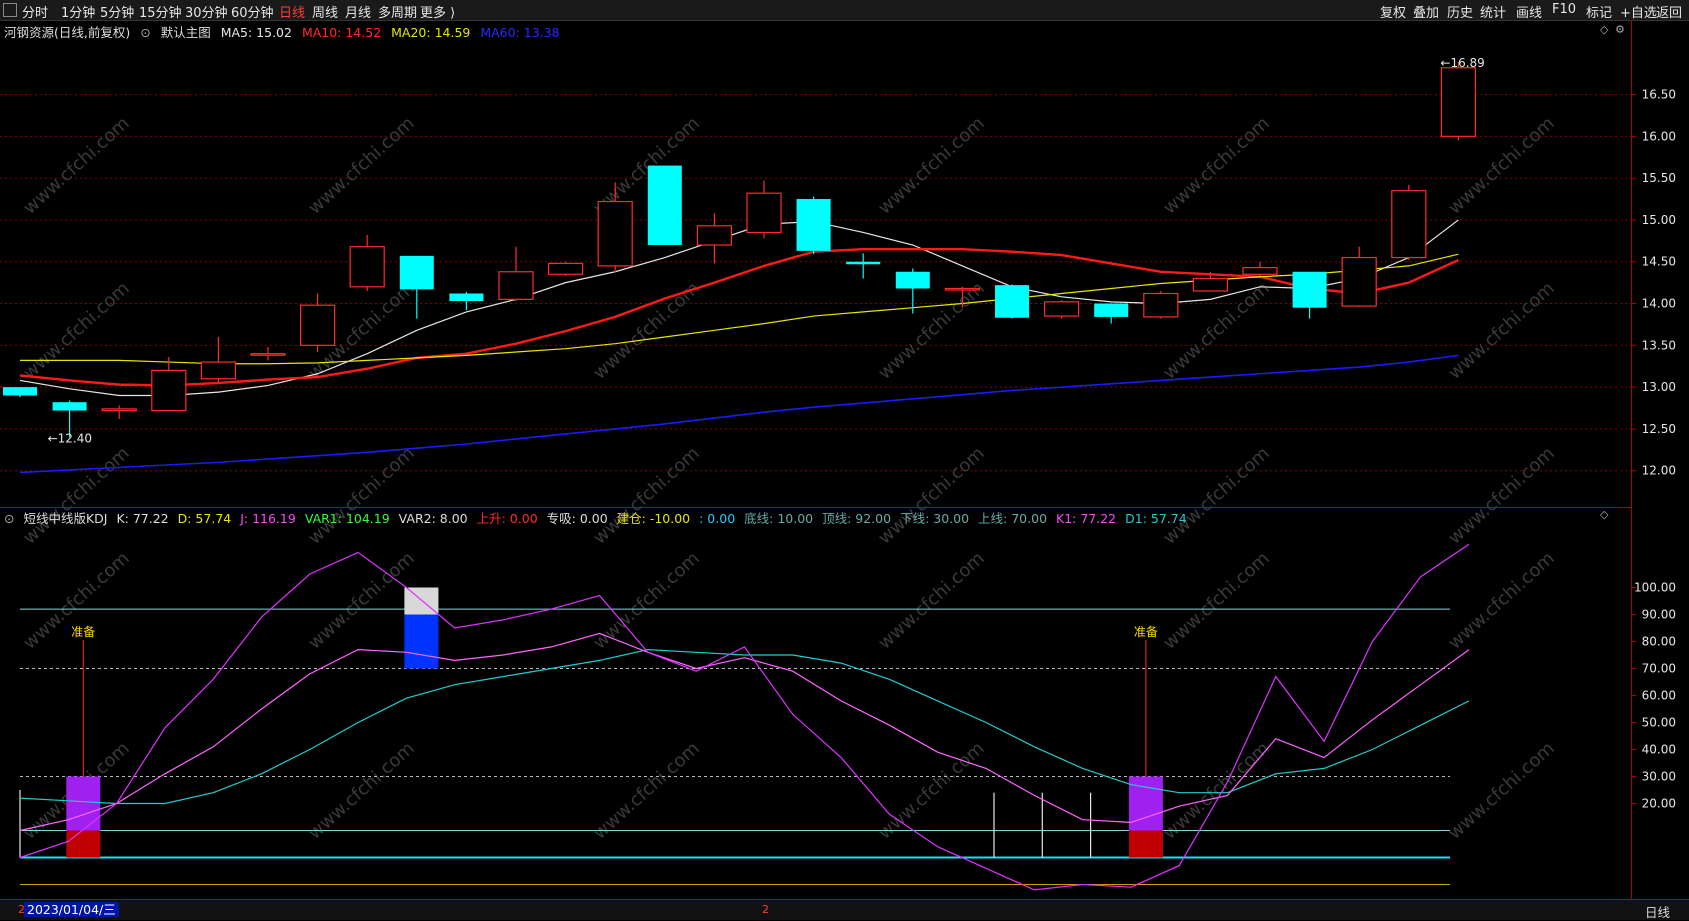  Describe the element at coordinates (765, 909) in the screenshot. I see `bottom-marker-mid: 2` at that location.